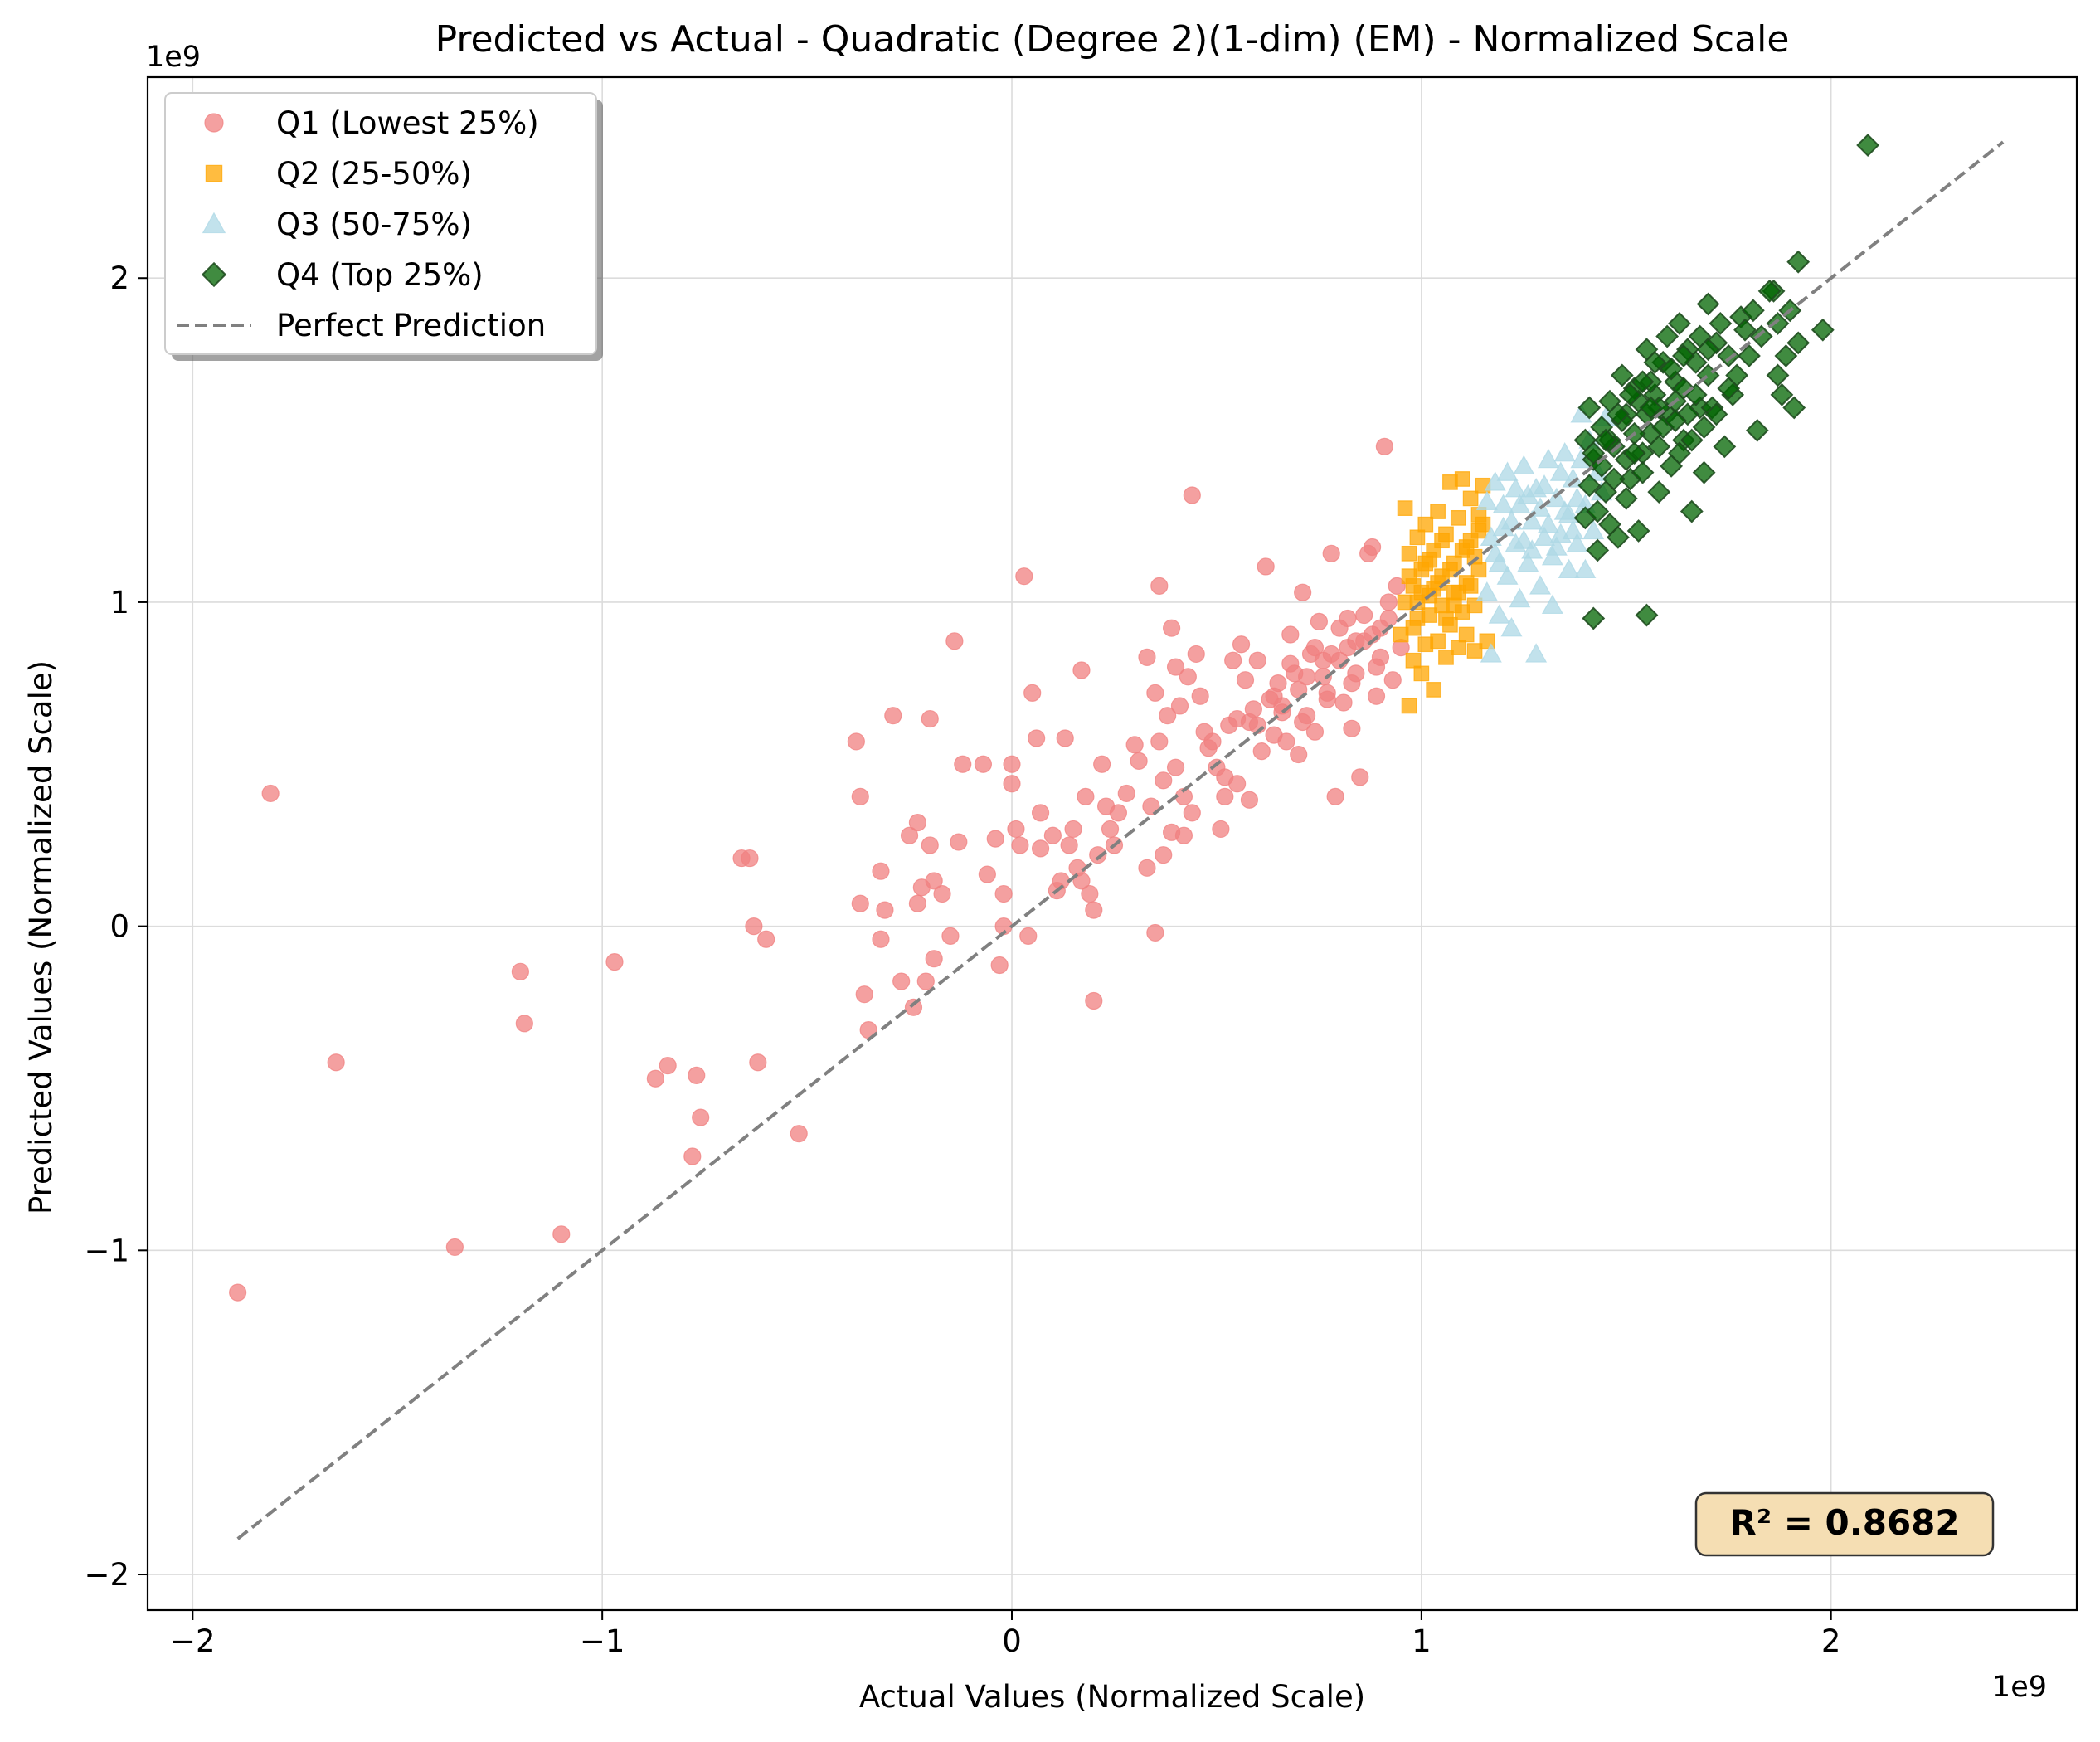 The width and height of the screenshot is (2100, 1742). I want to click on legend-label: Q3 (50-75%), so click(374, 224).